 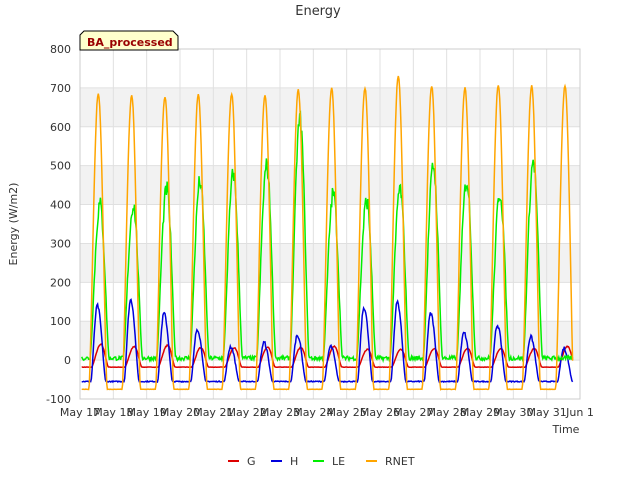 What do you see at coordinates (213, 412) in the screenshot?
I see `x-tick-label: May 21` at bounding box center [213, 412].